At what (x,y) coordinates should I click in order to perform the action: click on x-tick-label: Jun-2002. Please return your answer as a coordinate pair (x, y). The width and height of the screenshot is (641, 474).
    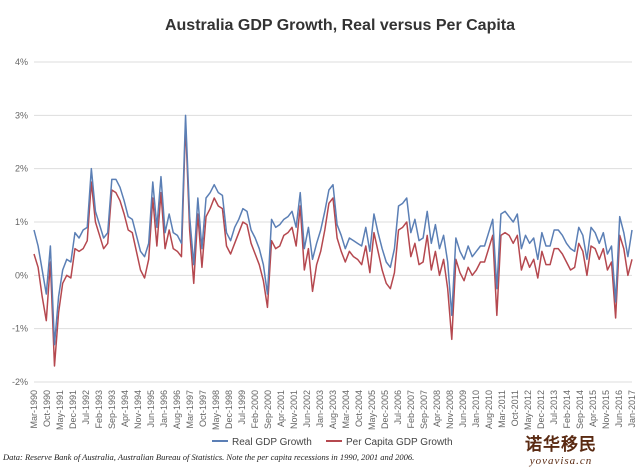
    Looking at the image, I should click on (307, 409).